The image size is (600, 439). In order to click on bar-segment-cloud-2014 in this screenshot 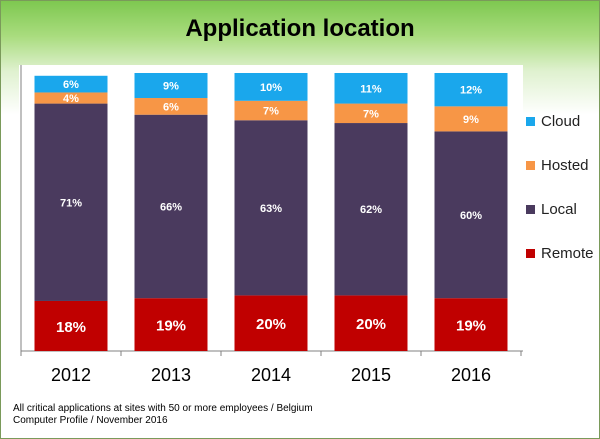, I will do `click(271, 87)`.